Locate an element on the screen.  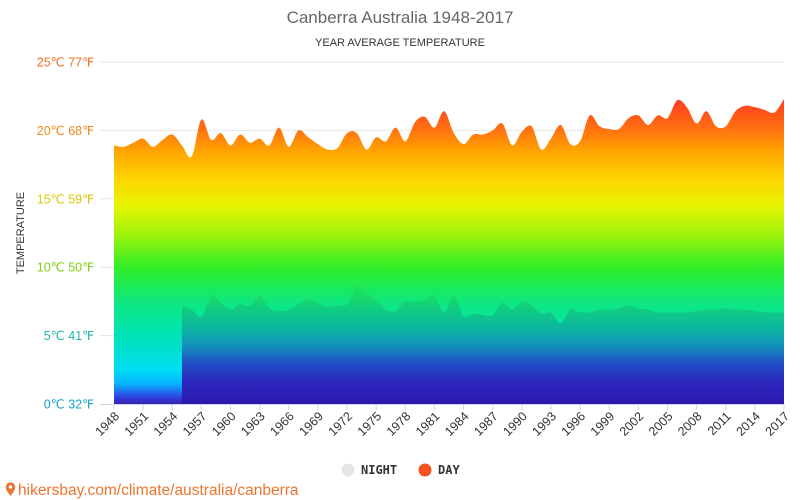
legend-item-night: NIGHT is located at coordinates (369, 470).